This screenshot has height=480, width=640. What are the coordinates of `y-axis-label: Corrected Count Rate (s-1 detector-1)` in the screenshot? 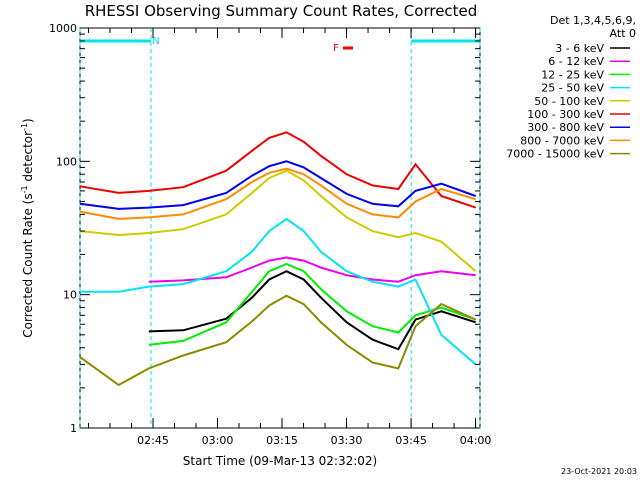 It's located at (27, 227).